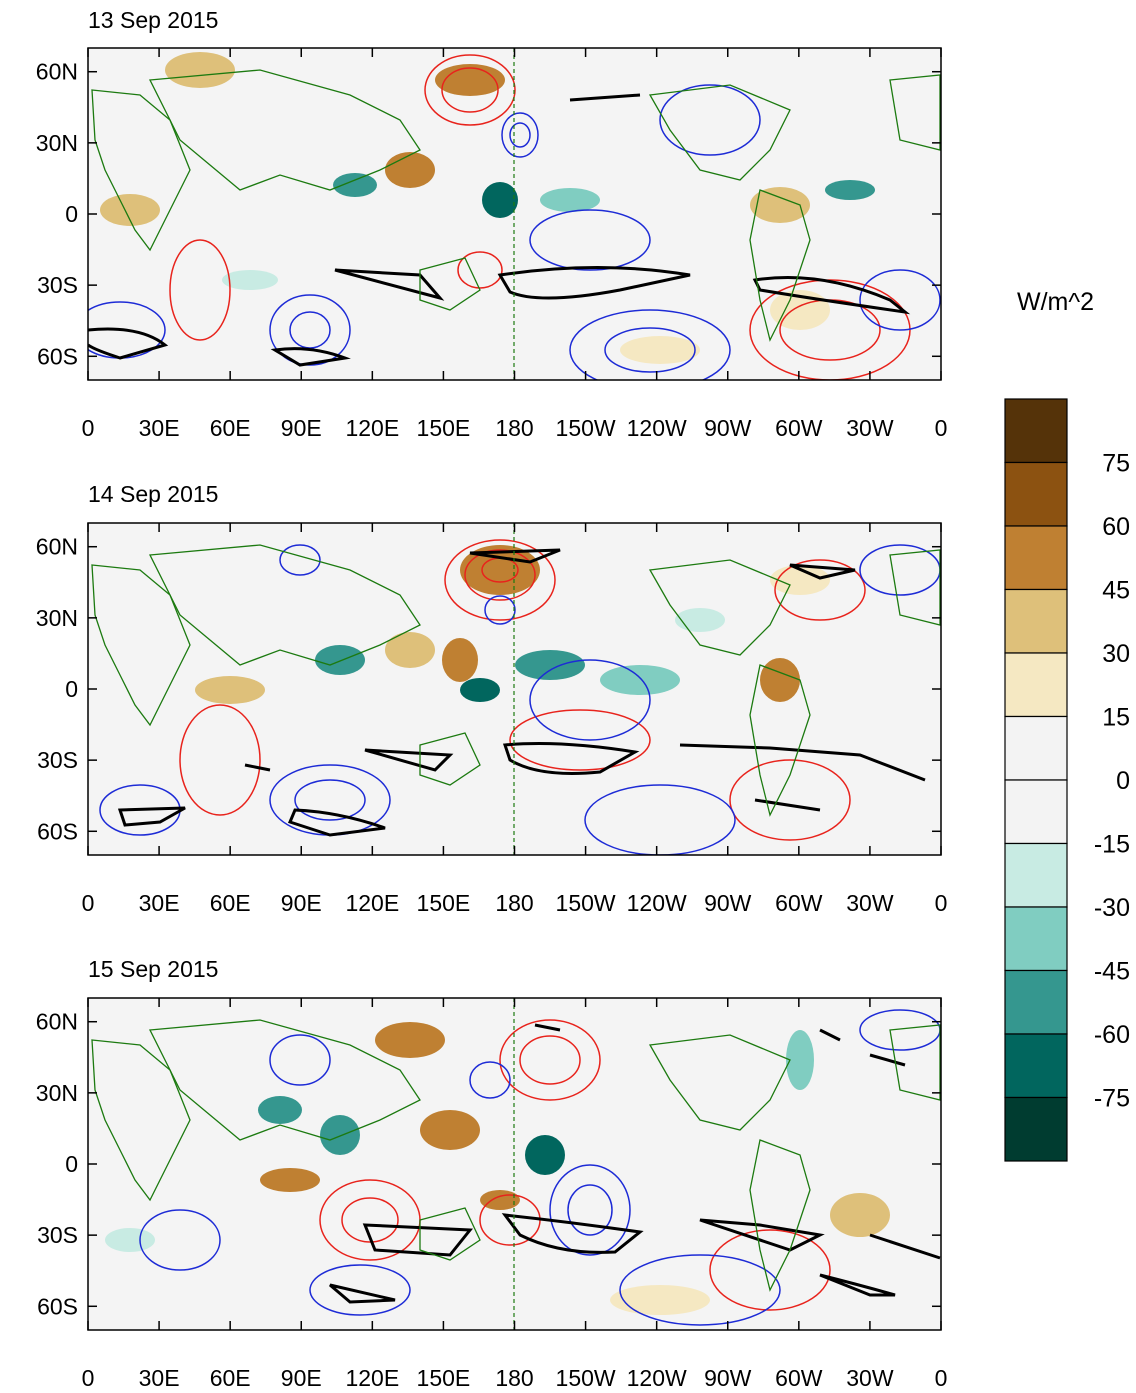 The image size is (1136, 1393). Describe the element at coordinates (1116, 464) in the screenshot. I see `colorbar-tick-label: 75` at that location.